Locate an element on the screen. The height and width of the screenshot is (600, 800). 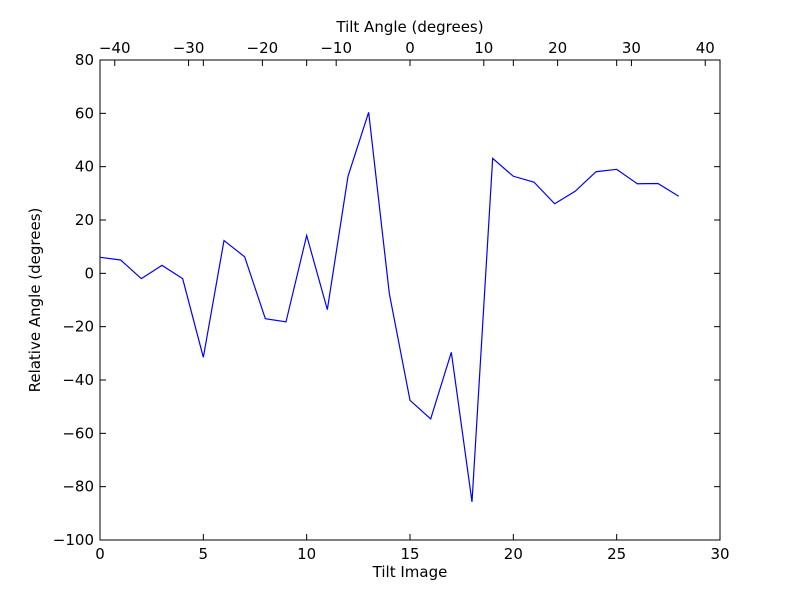
y-tick-label: −60 is located at coordinates (78, 433).